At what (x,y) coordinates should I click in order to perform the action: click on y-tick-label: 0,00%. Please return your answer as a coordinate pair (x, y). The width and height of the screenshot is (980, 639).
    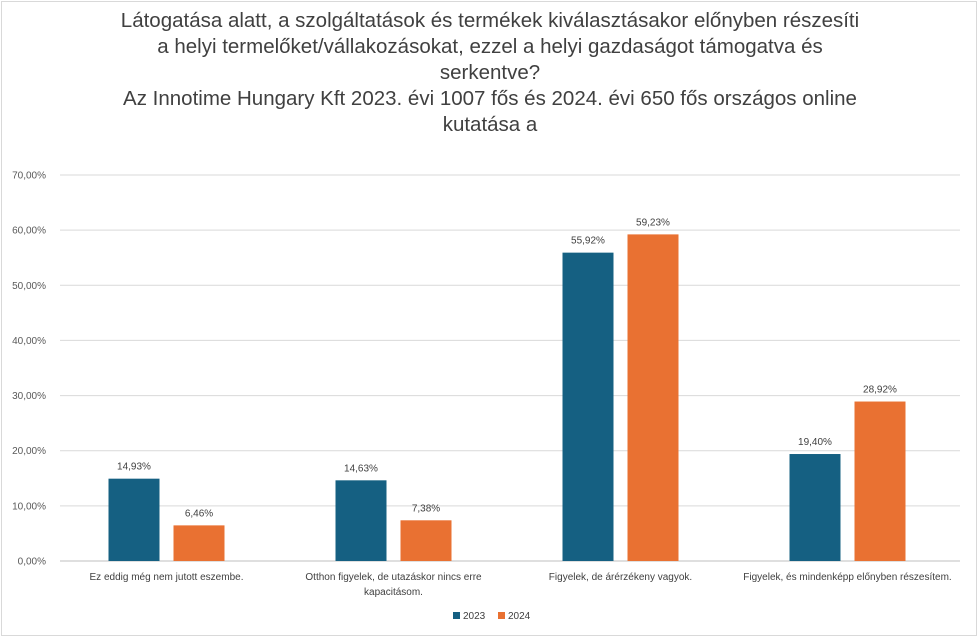
    Looking at the image, I should click on (32, 562).